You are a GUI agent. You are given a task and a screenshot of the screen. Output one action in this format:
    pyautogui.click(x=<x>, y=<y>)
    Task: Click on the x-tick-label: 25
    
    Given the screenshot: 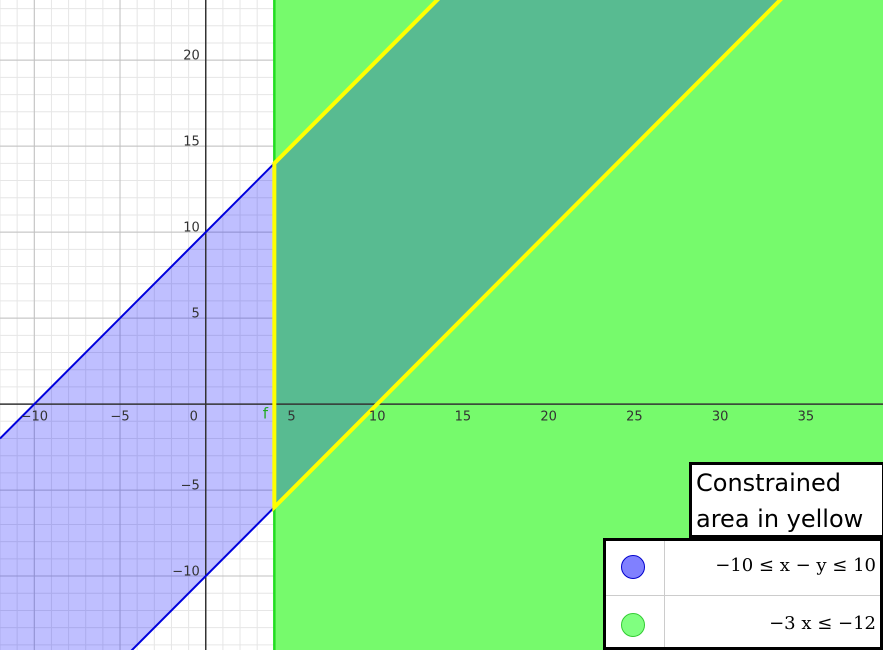 What is the action you would take?
    pyautogui.click(x=634, y=417)
    